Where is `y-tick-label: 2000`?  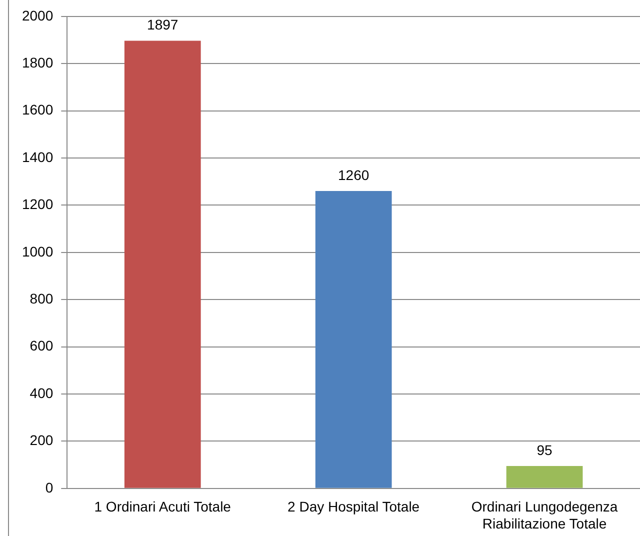
y-tick-label: 2000 is located at coordinates (38, 15).